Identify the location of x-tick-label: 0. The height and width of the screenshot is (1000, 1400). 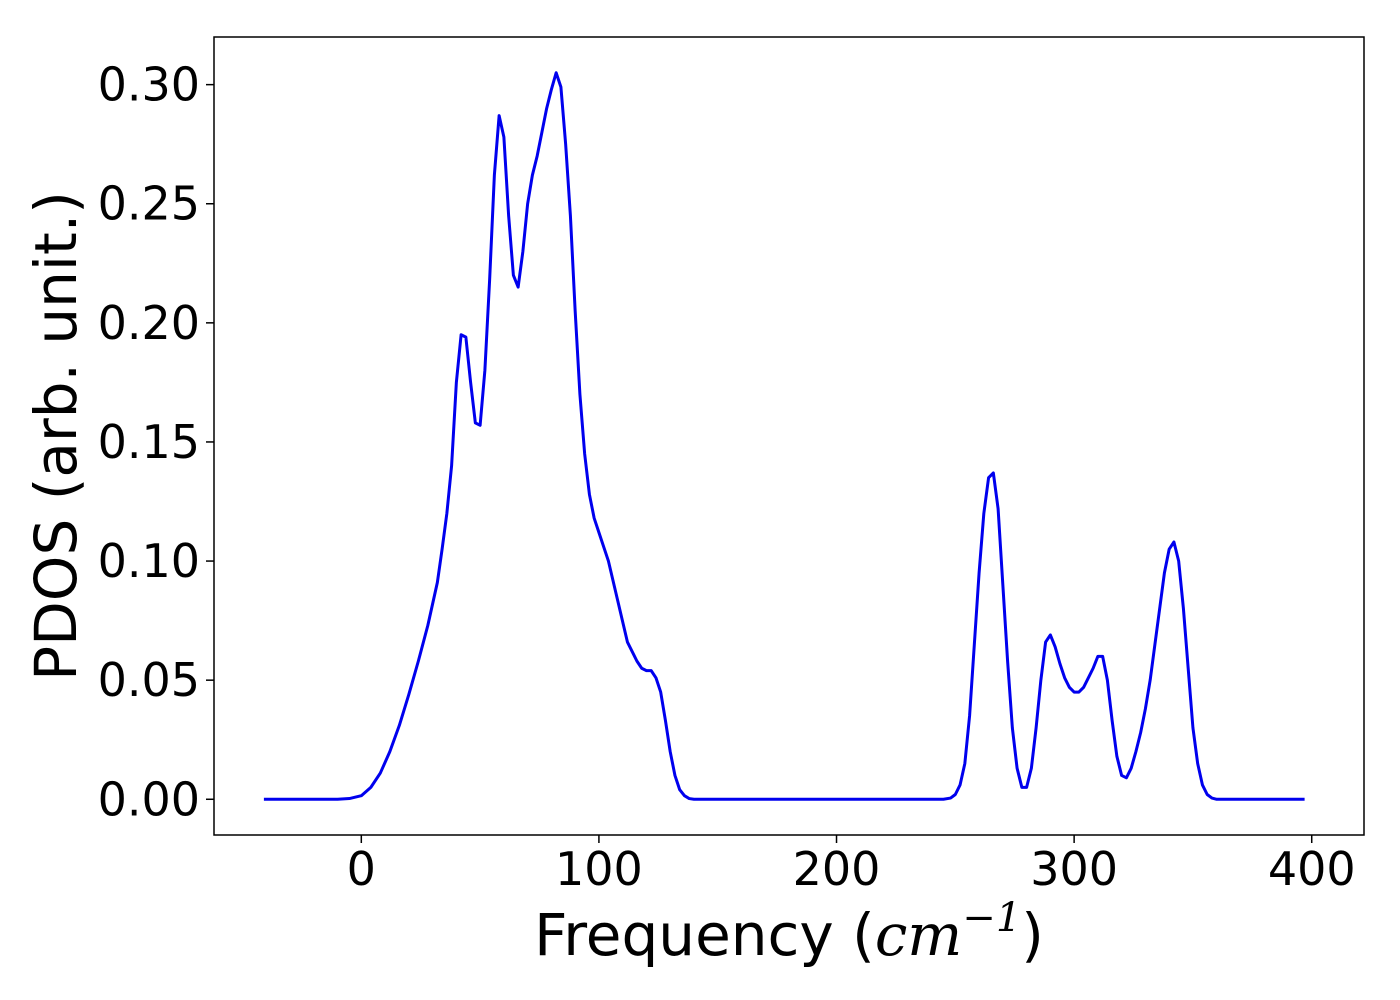
(361, 869).